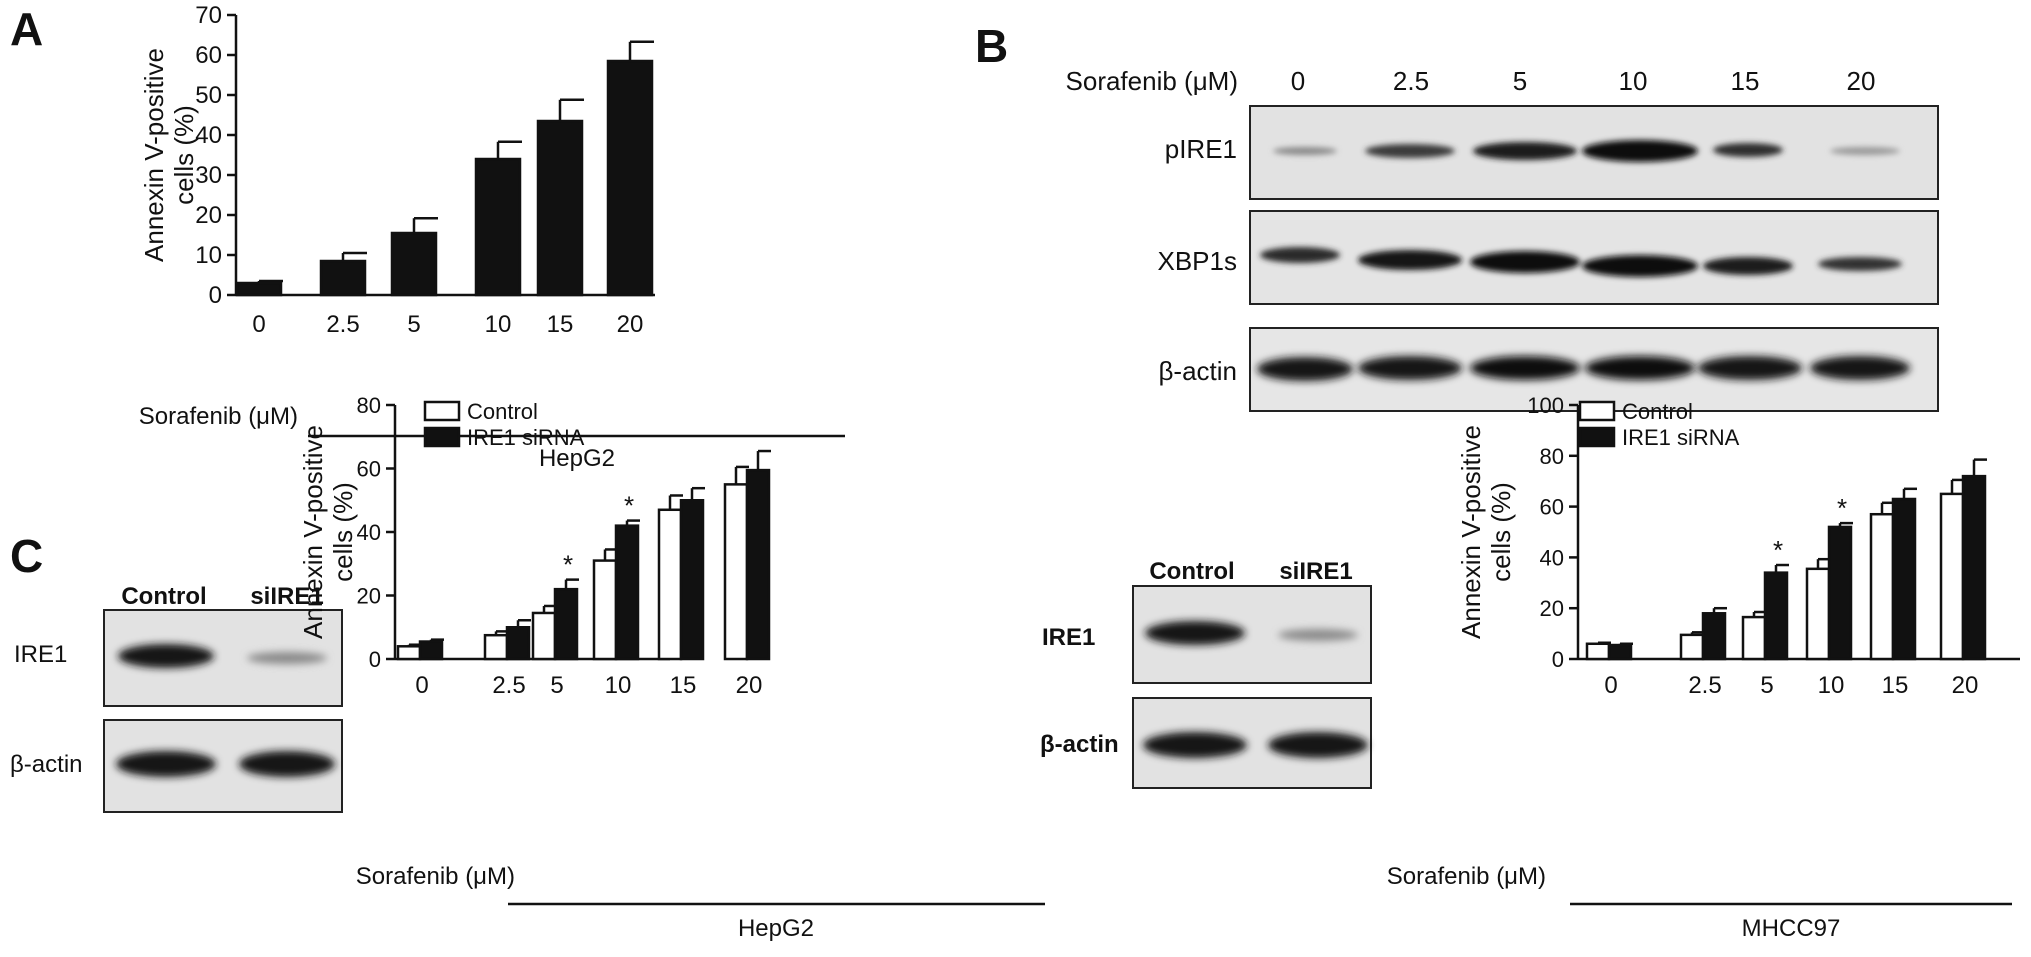 The height and width of the screenshot is (957, 2031). What do you see at coordinates (683, 685) in the screenshot?
I see `chart-c1-x-tick-label: 15` at bounding box center [683, 685].